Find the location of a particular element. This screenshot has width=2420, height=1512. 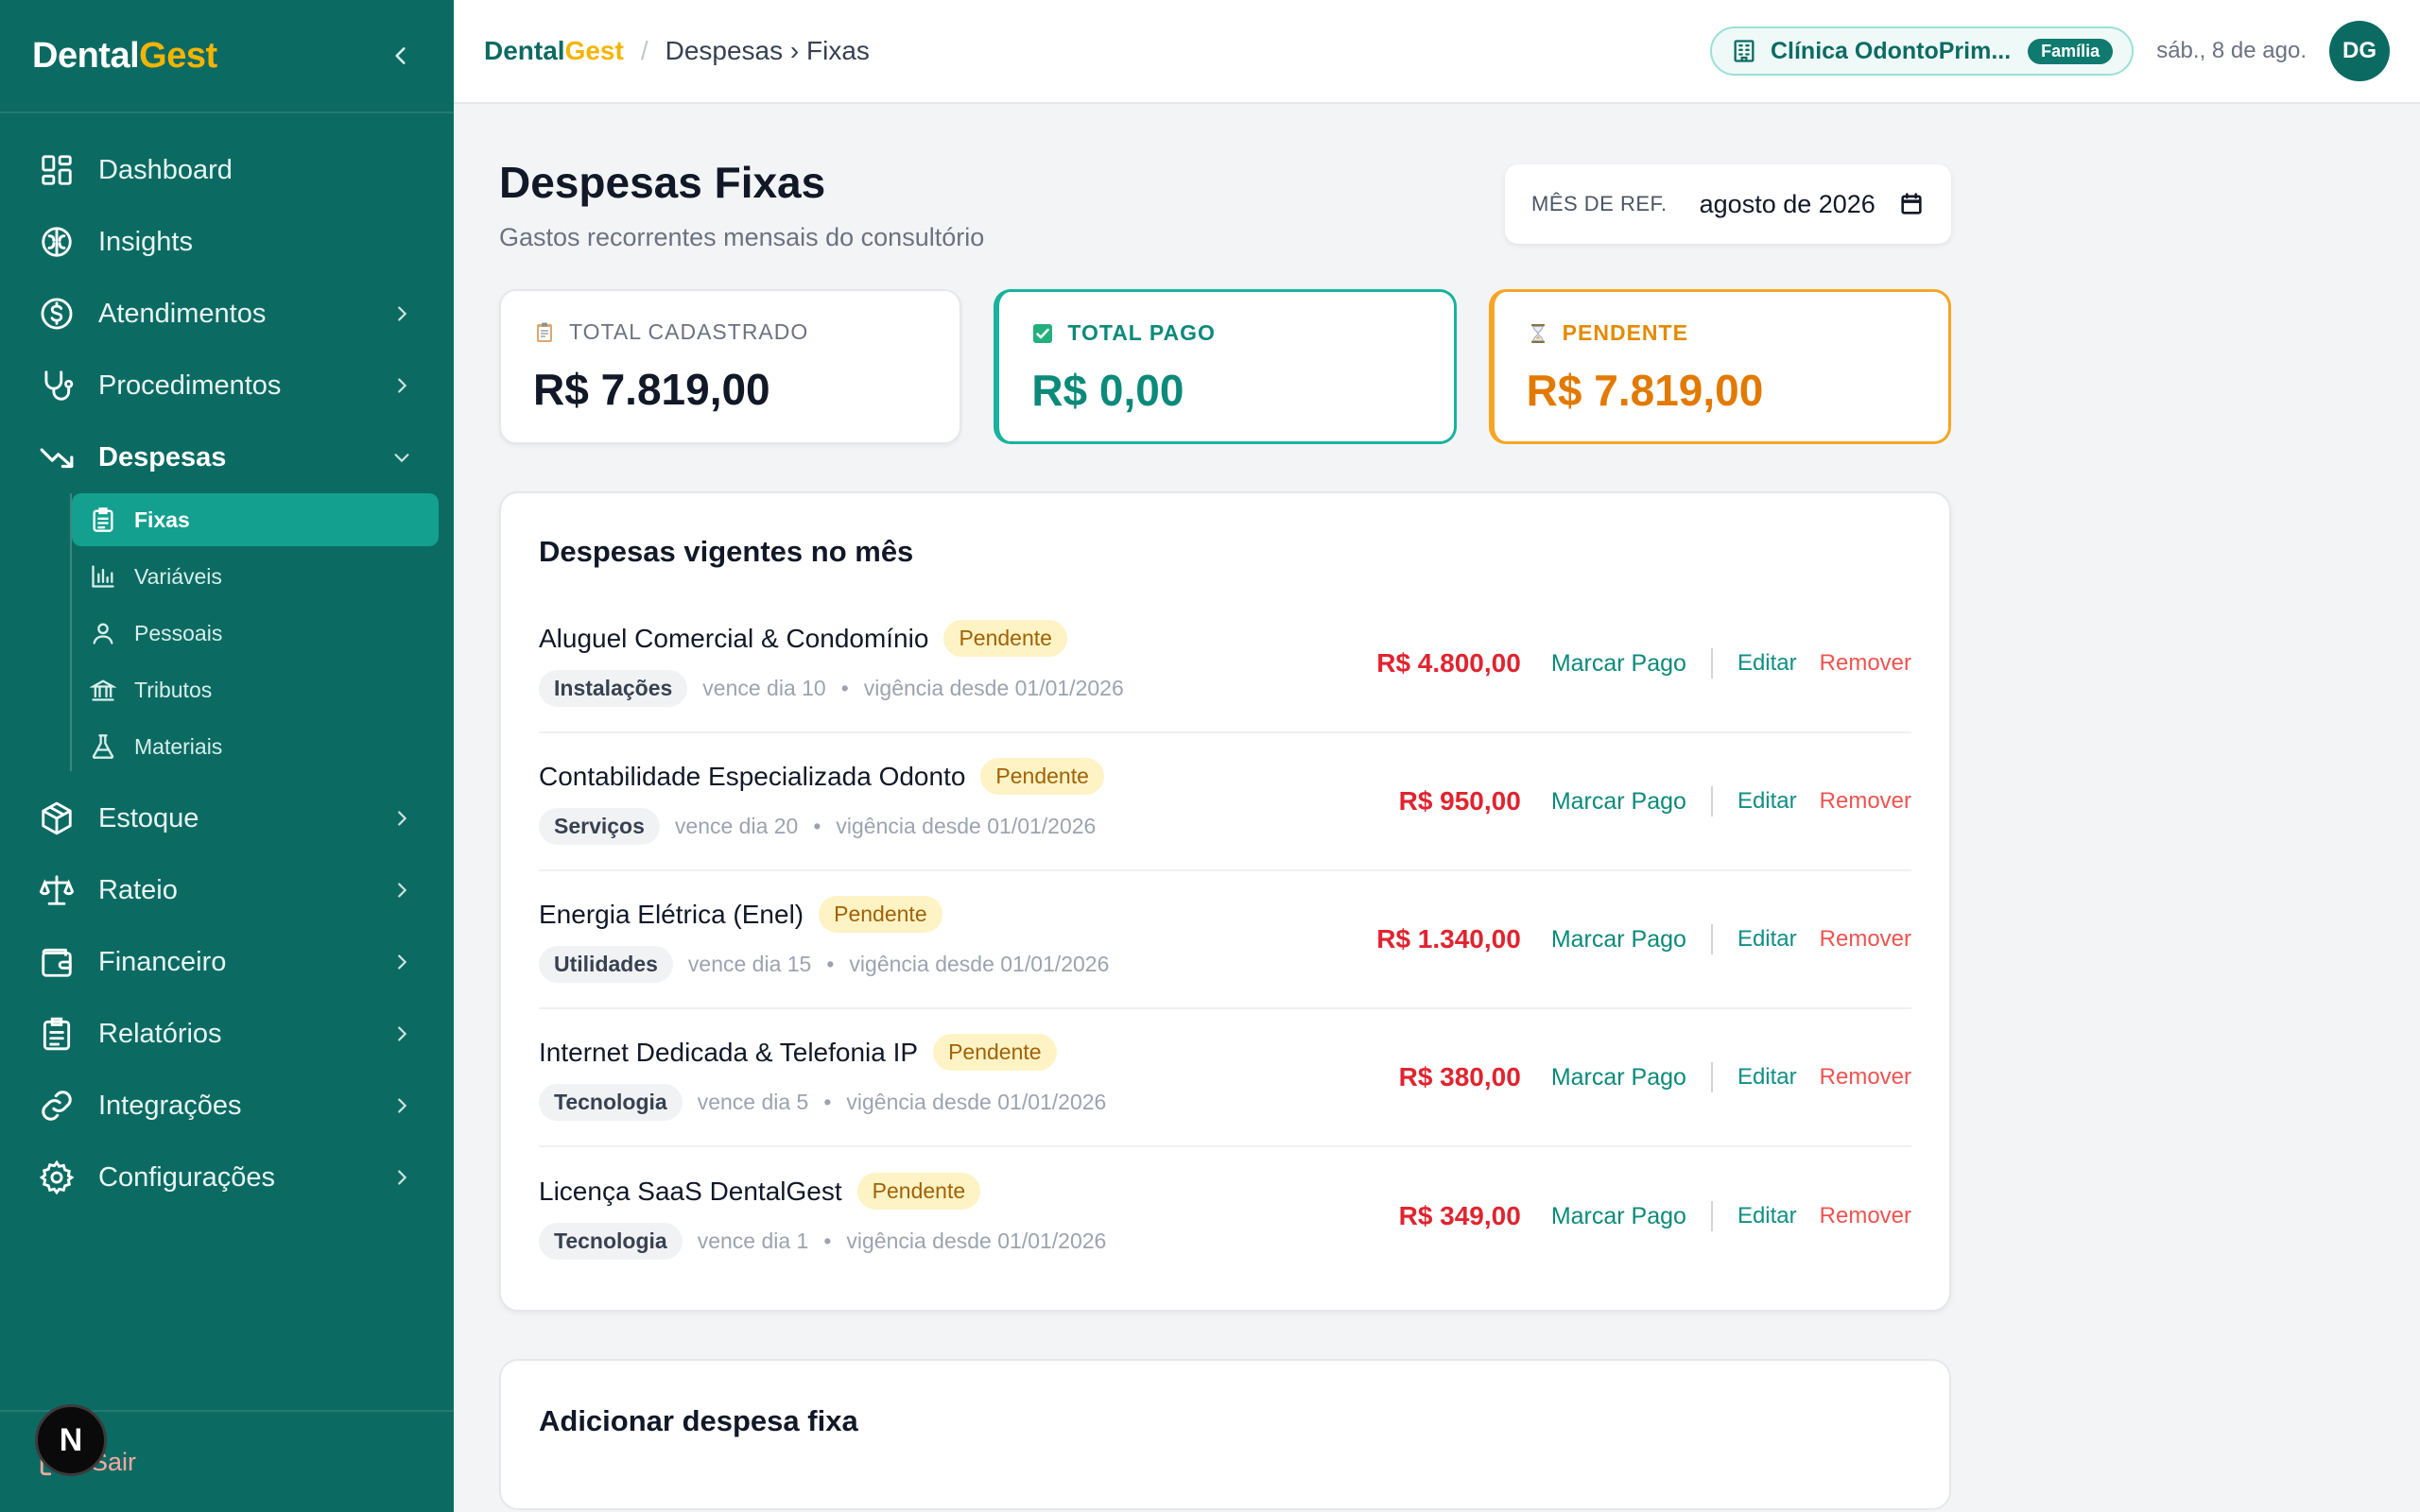

sidebar-item-label: Insights is located at coordinates (145, 241).